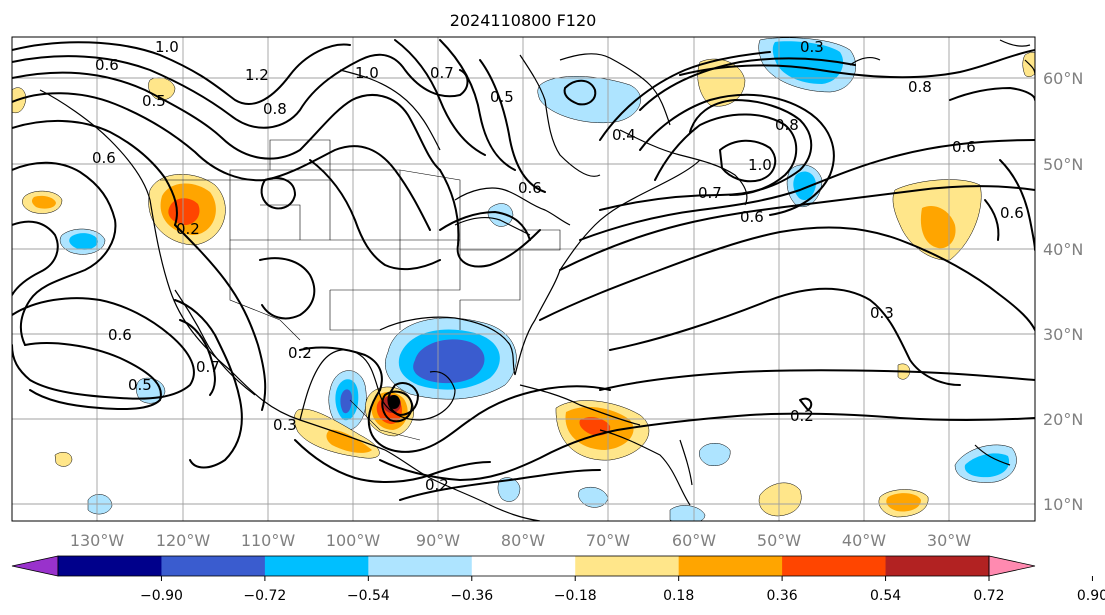 The image size is (1105, 615). Describe the element at coordinates (1063, 334) in the screenshot. I see `lat-label: 30°N` at that location.